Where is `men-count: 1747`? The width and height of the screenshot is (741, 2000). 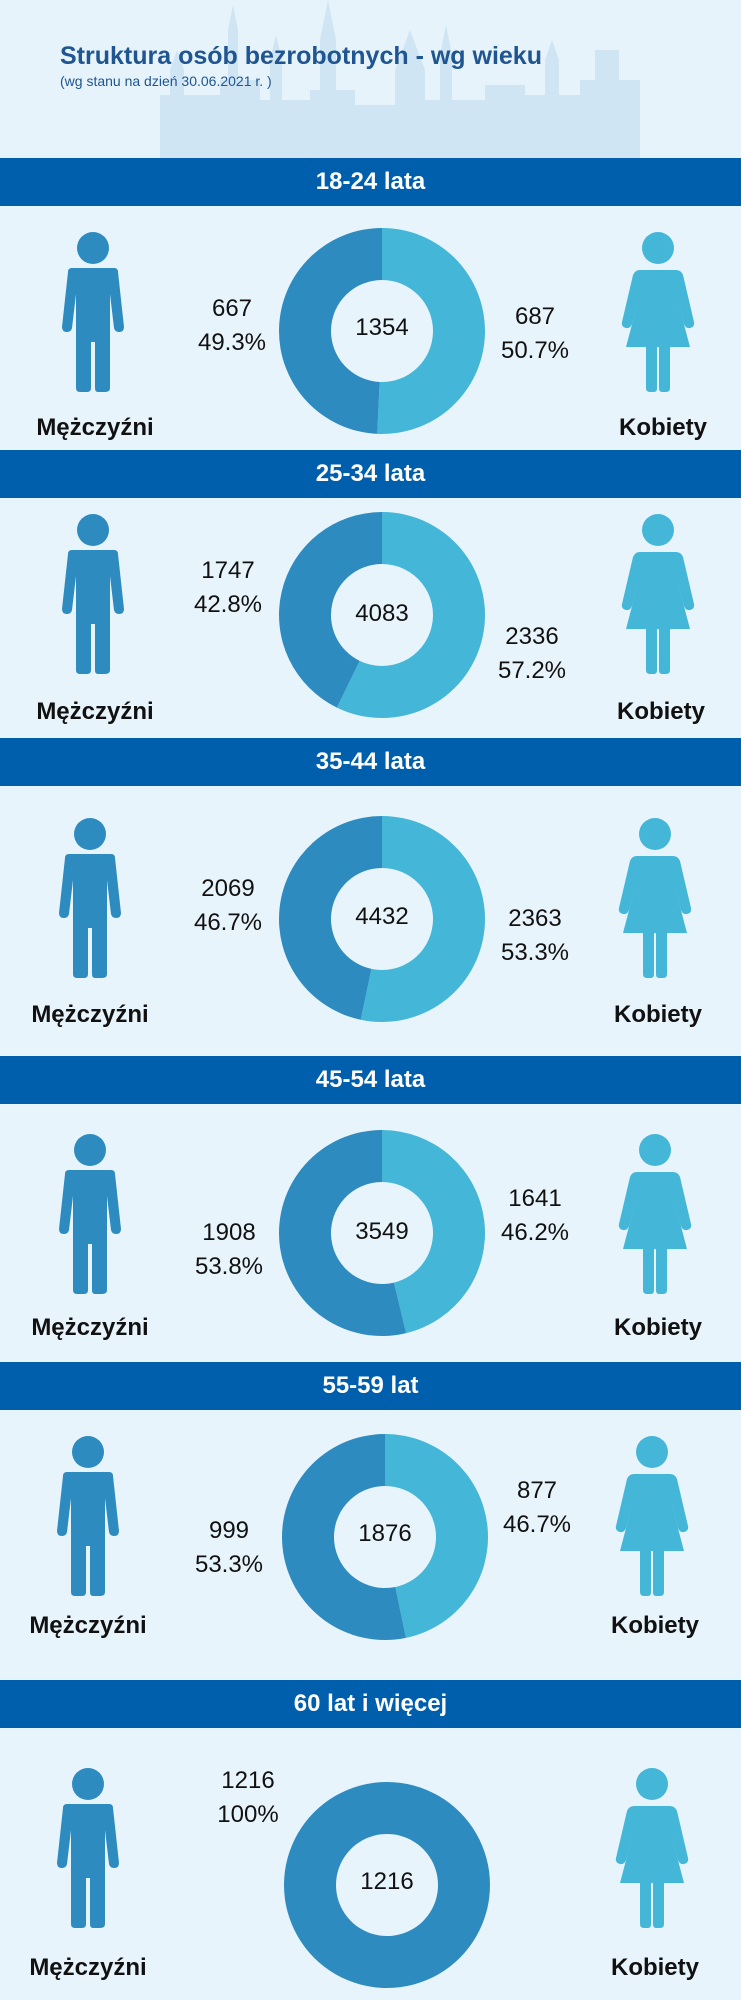
men-count: 1747 is located at coordinates (228, 570).